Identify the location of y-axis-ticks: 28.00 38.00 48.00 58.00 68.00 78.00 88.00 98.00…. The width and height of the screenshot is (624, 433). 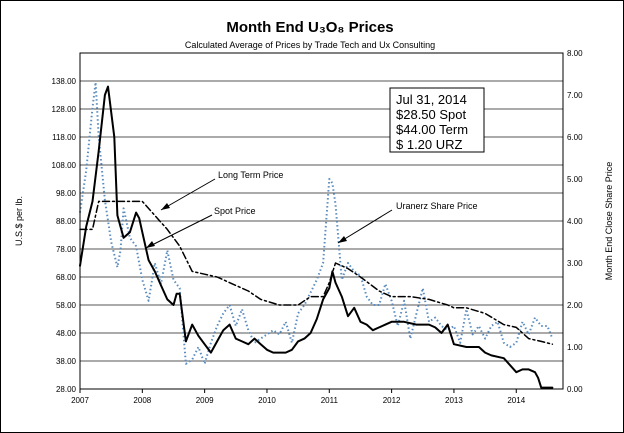
(64, 235).